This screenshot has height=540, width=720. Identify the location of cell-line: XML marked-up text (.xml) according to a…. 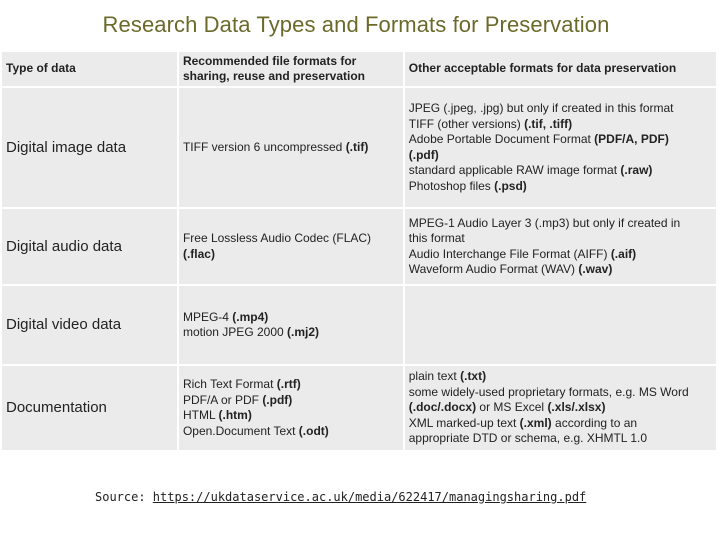
(560, 424).